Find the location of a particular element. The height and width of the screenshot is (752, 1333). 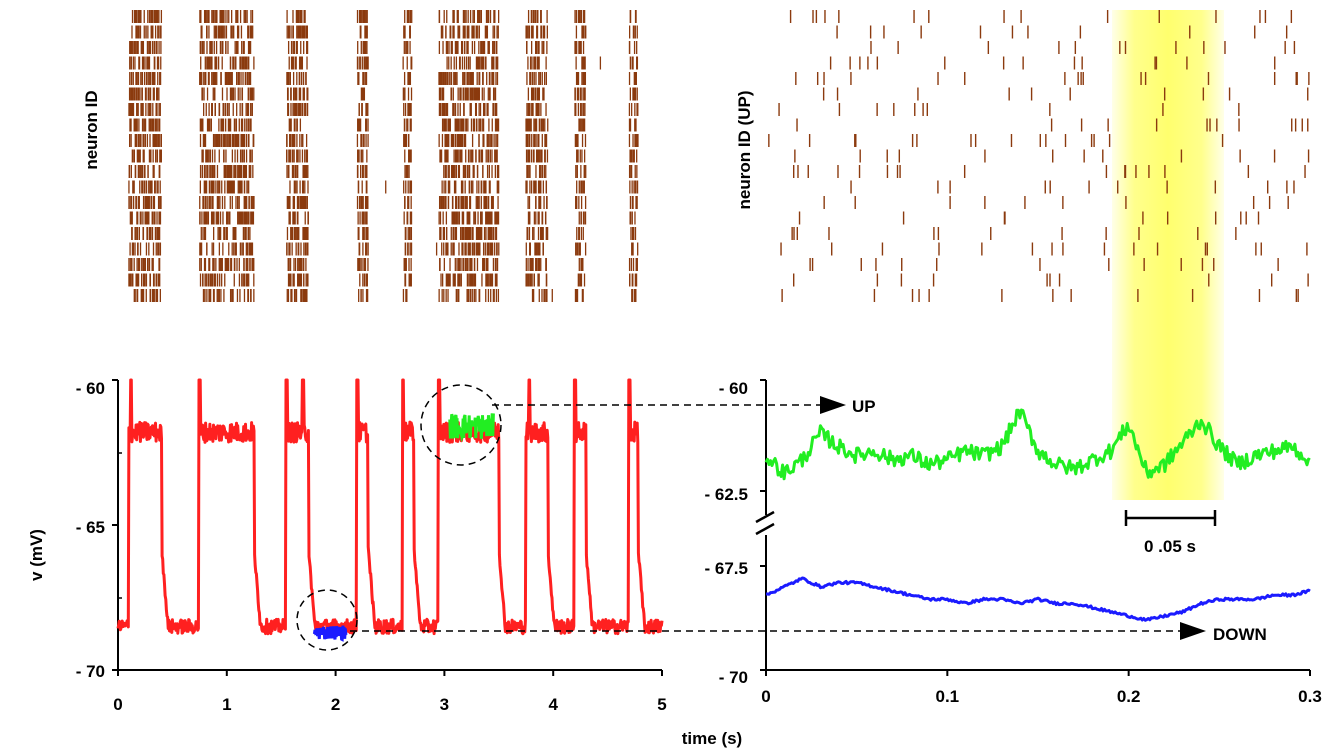

scale-bar-label: 0 .05 s is located at coordinates (1170, 546).